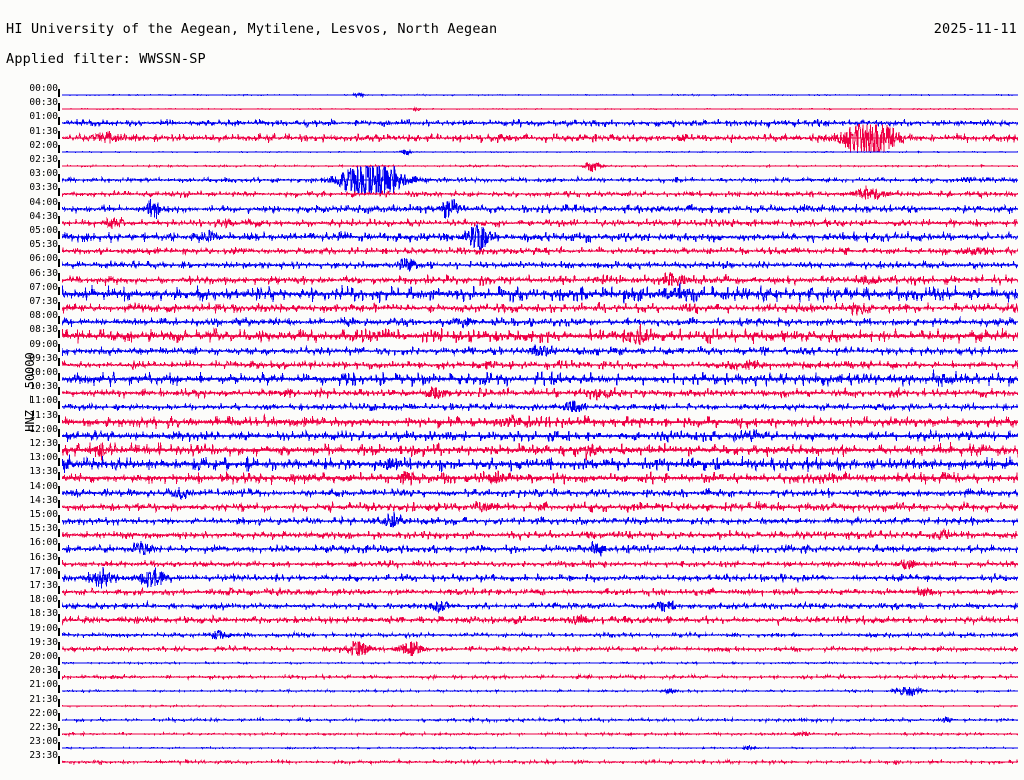 The height and width of the screenshot is (780, 1024). I want to click on trace-row: 21:30, so click(512, 703).